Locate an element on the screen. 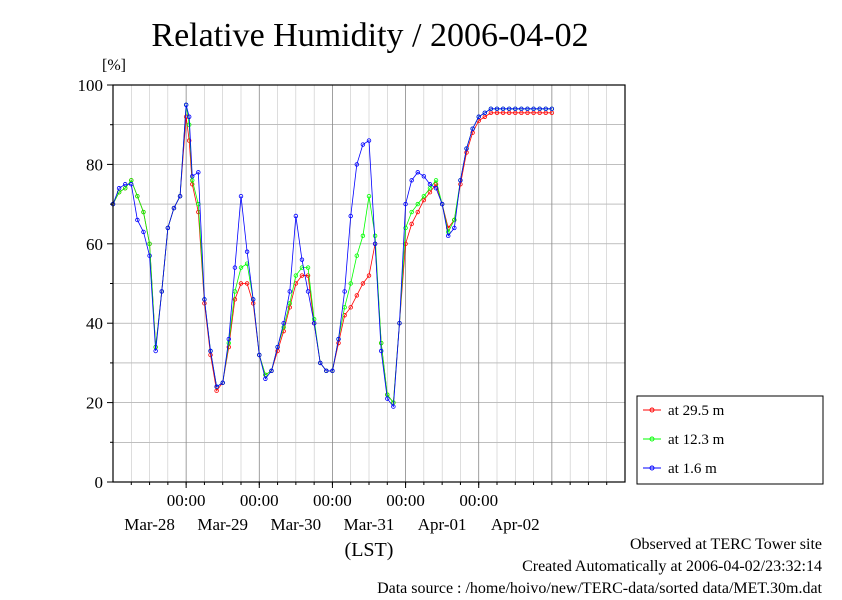 This screenshot has height=600, width=842. x-date-label: Mar-30 is located at coordinates (296, 524).